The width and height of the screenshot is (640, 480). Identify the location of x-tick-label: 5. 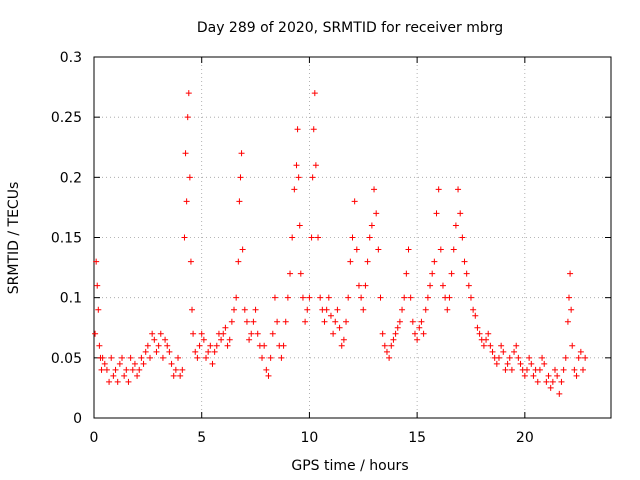
(201, 438).